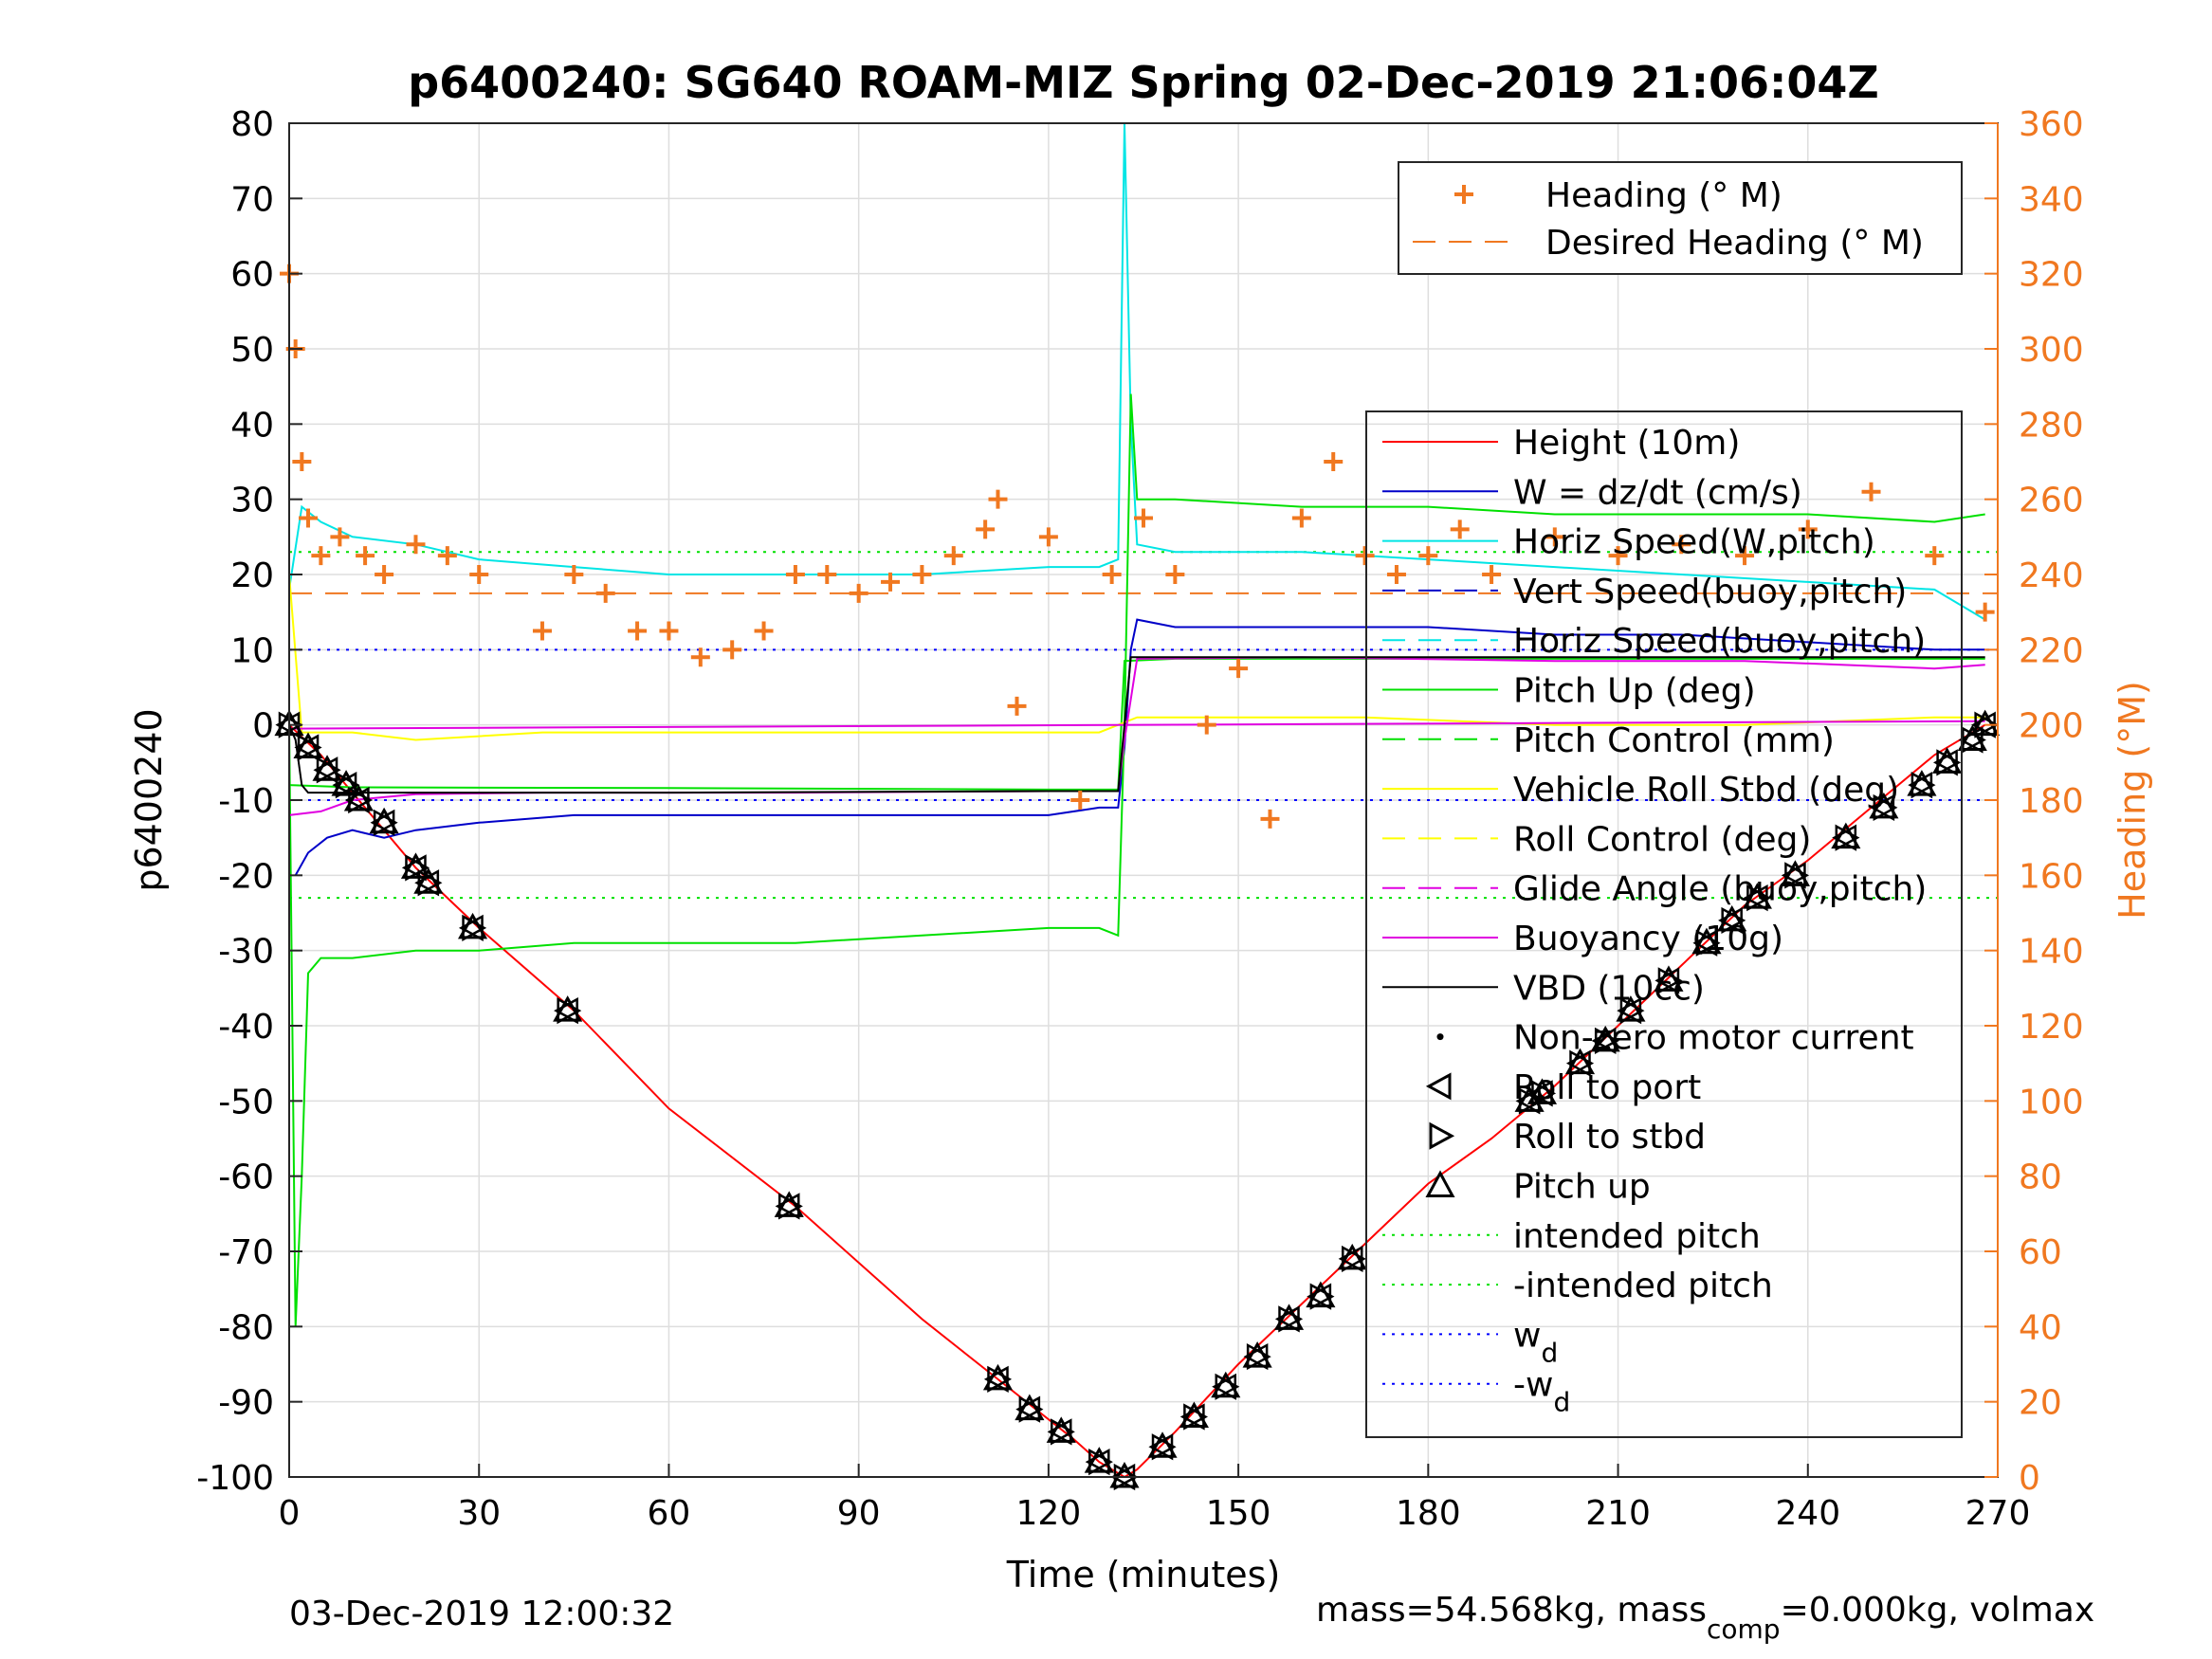 The width and height of the screenshot is (2212, 1659). What do you see at coordinates (252, 199) in the screenshot?
I see `y-tick-label: 70` at bounding box center [252, 199].